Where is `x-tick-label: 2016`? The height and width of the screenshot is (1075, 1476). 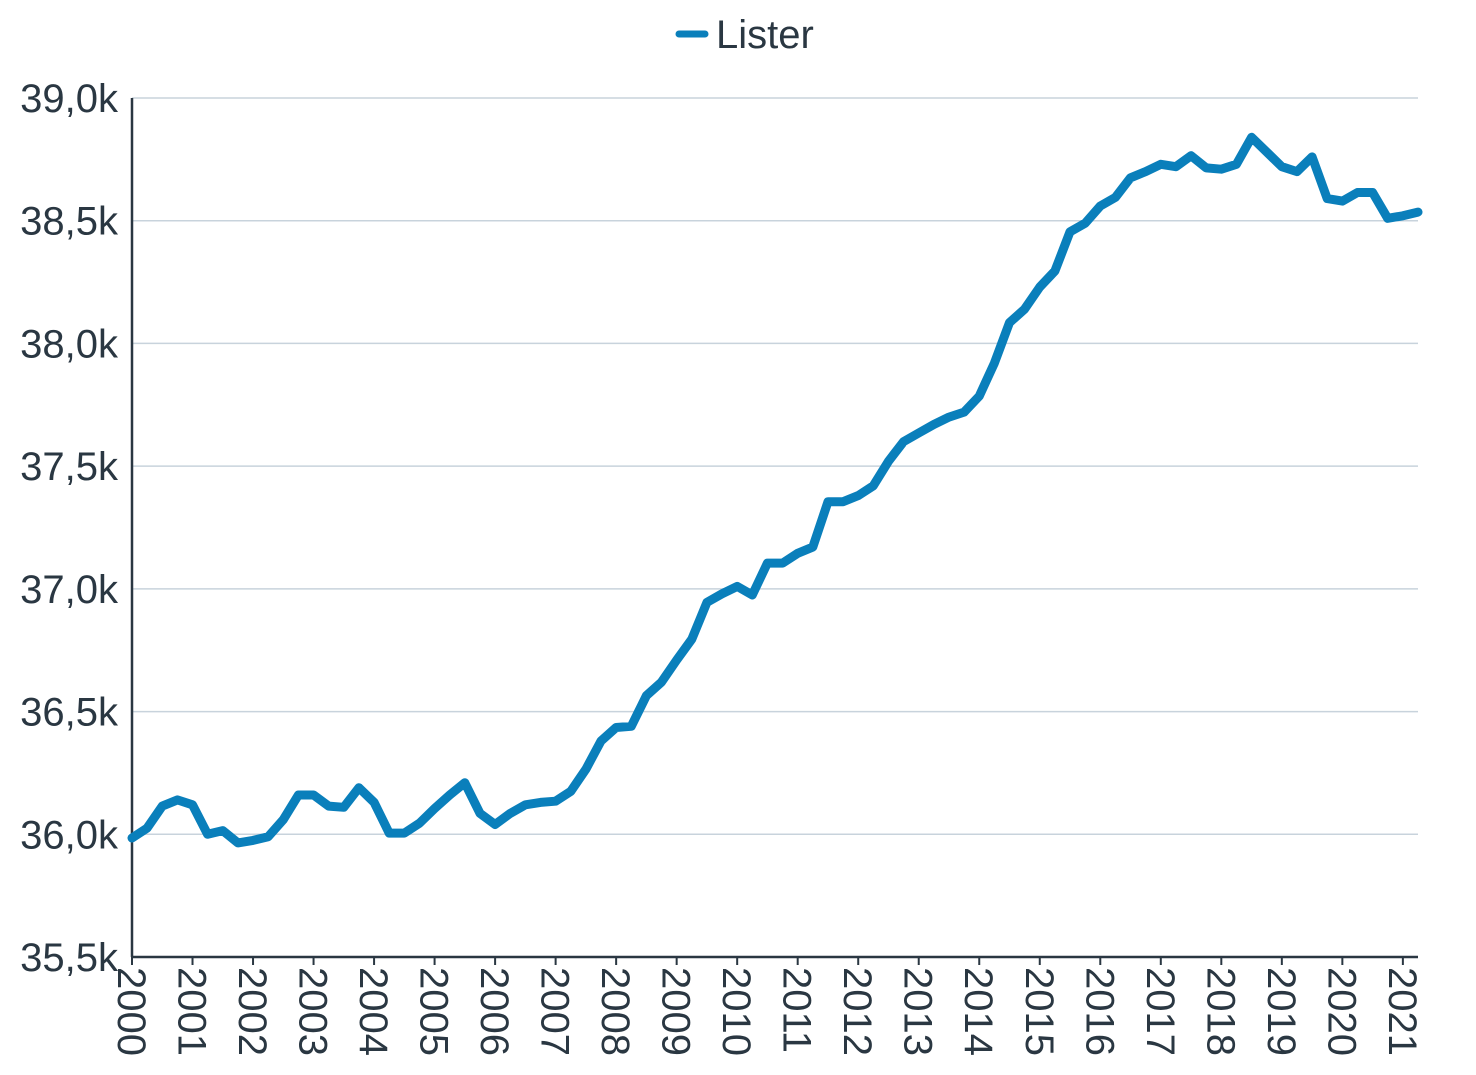
x-tick-label: 2016 is located at coordinates (1099, 1011).